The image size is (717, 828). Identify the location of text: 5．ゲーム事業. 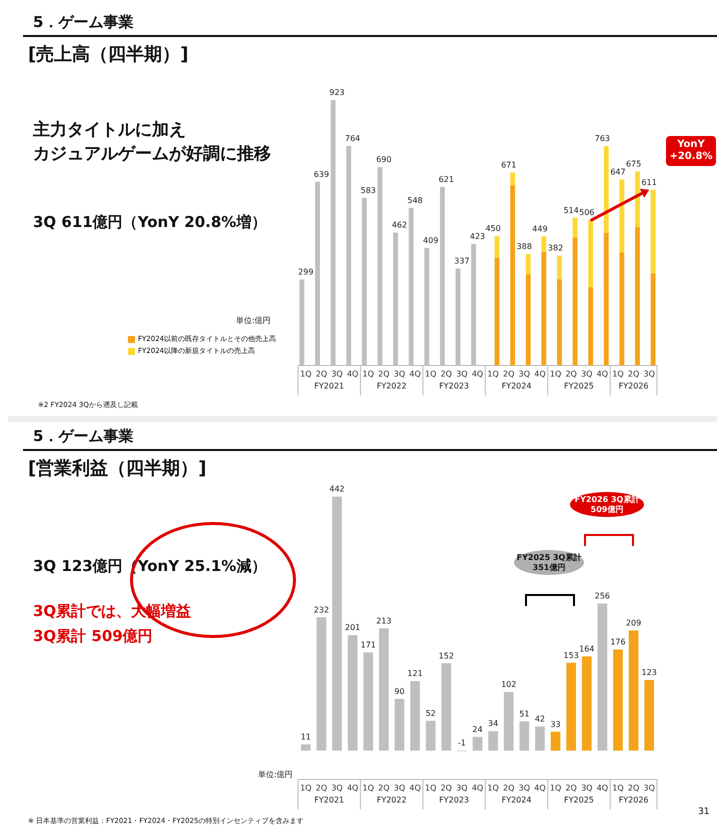
(83, 22).